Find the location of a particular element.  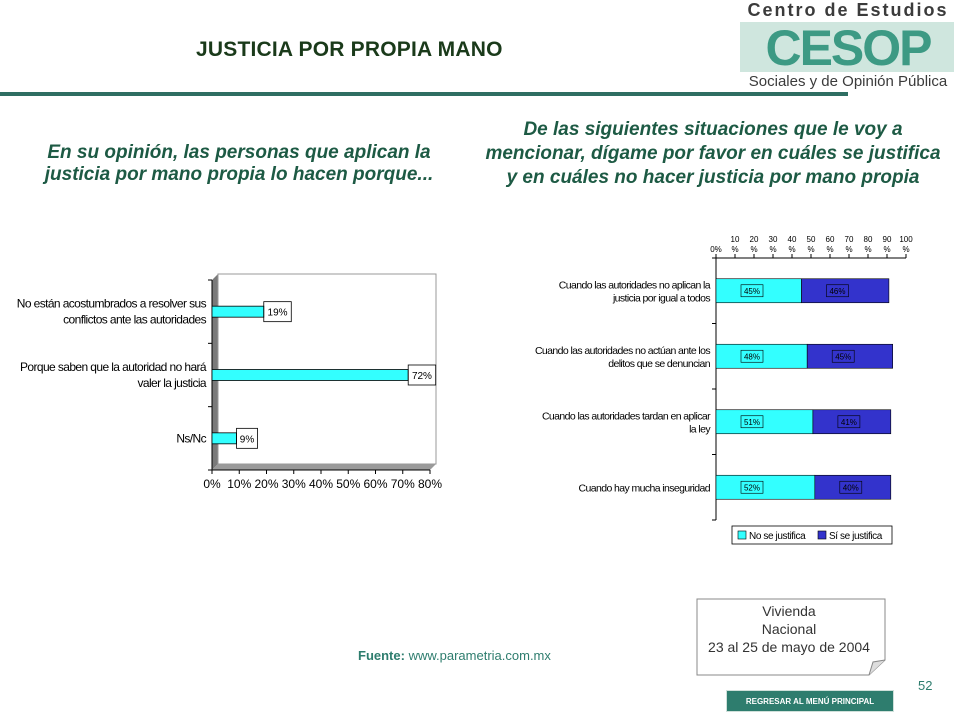

x-tick-label: 50 is located at coordinates (811, 239).